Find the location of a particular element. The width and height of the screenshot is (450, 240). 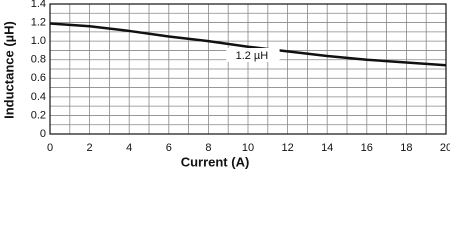

x-tick-label: 0 is located at coordinates (50, 148).